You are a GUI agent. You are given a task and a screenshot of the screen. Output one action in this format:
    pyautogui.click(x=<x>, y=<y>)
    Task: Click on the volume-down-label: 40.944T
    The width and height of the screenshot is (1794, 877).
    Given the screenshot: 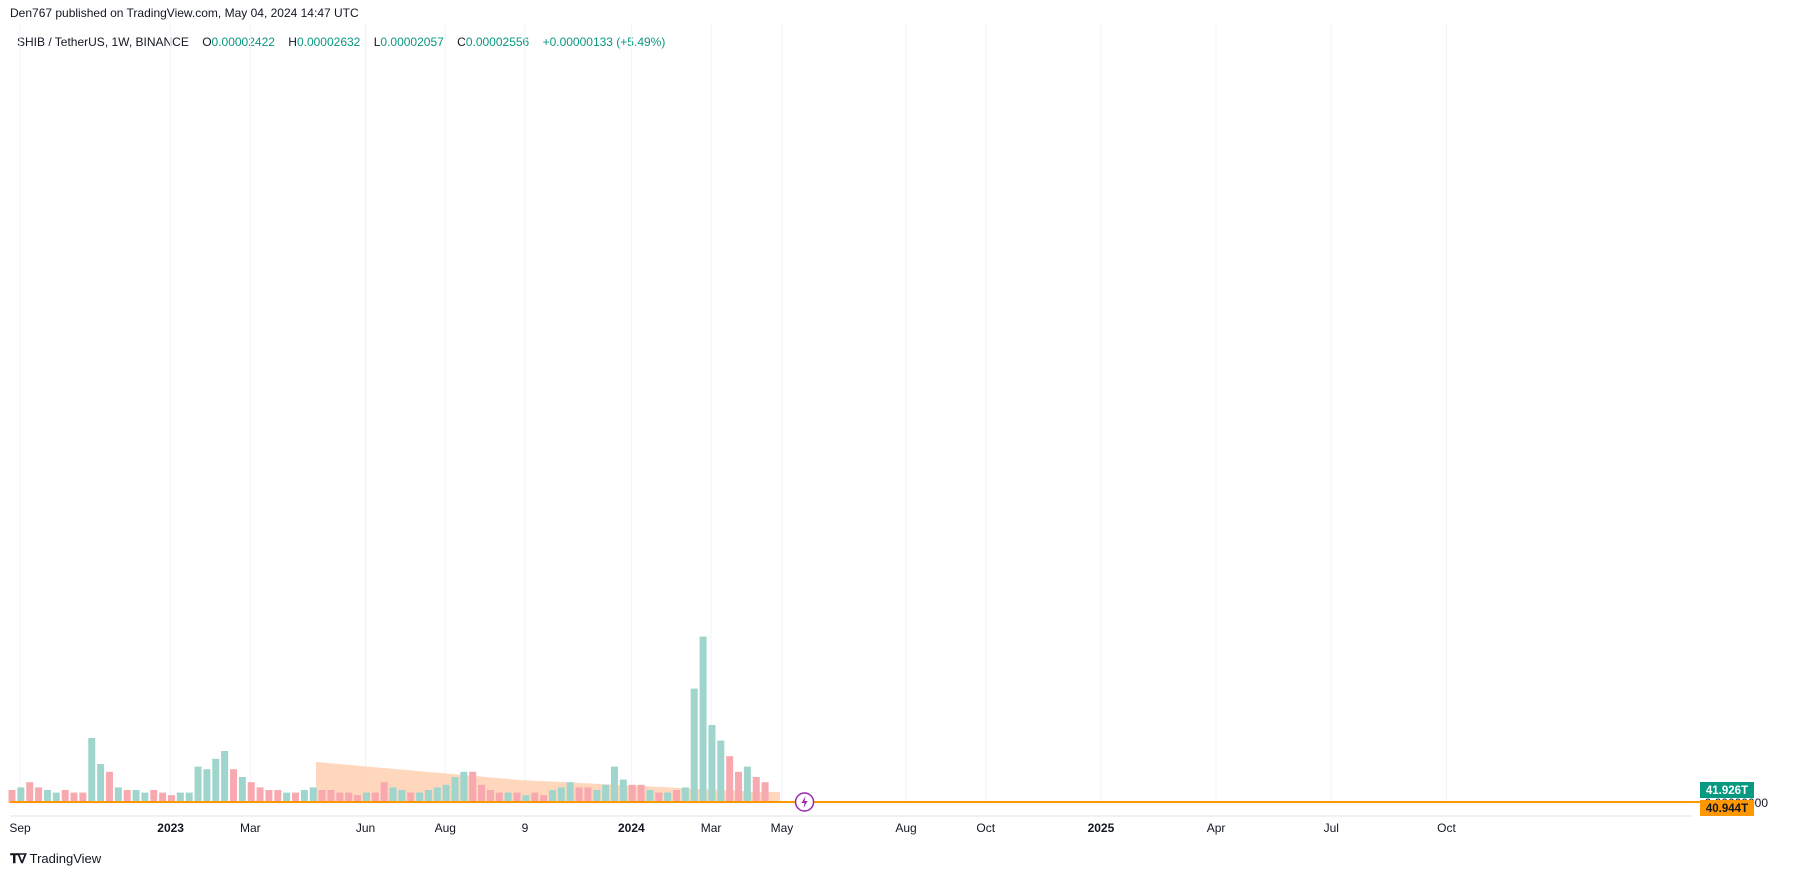 What is the action you would take?
    pyautogui.click(x=1727, y=809)
    